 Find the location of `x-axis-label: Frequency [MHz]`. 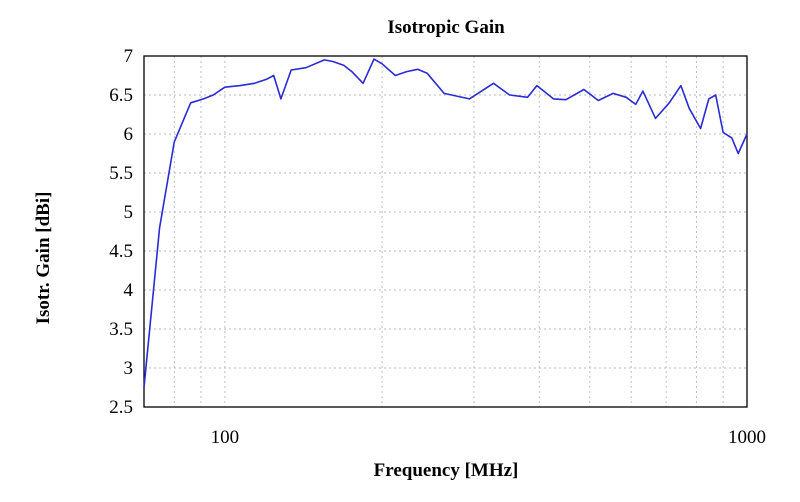

x-axis-label: Frequency [MHz] is located at coordinates (446, 470).